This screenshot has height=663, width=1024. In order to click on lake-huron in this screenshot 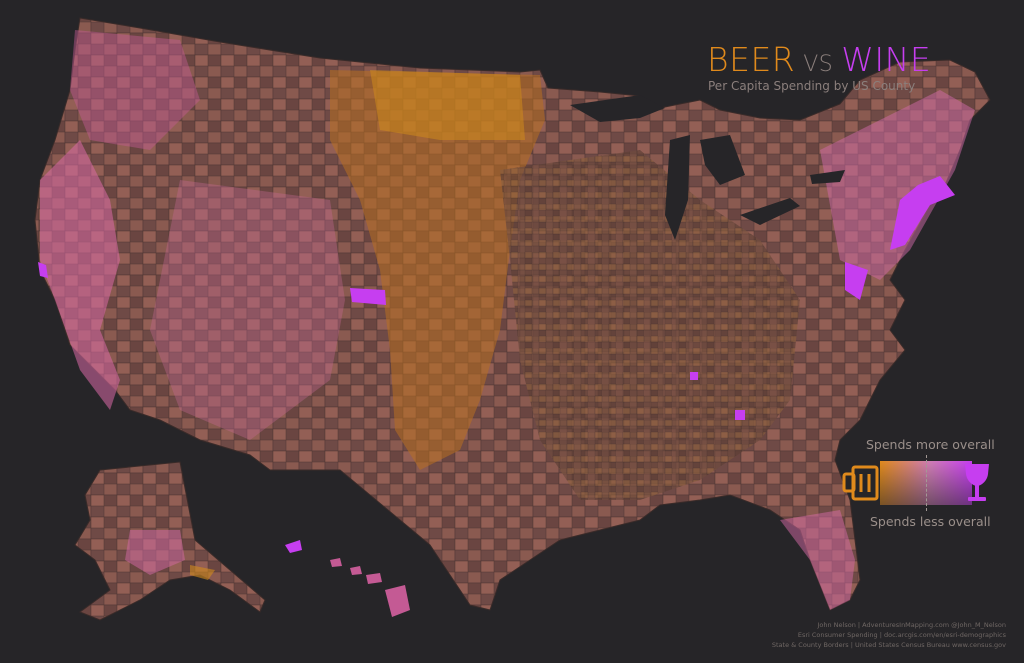, I will do `click(722, 160)`.